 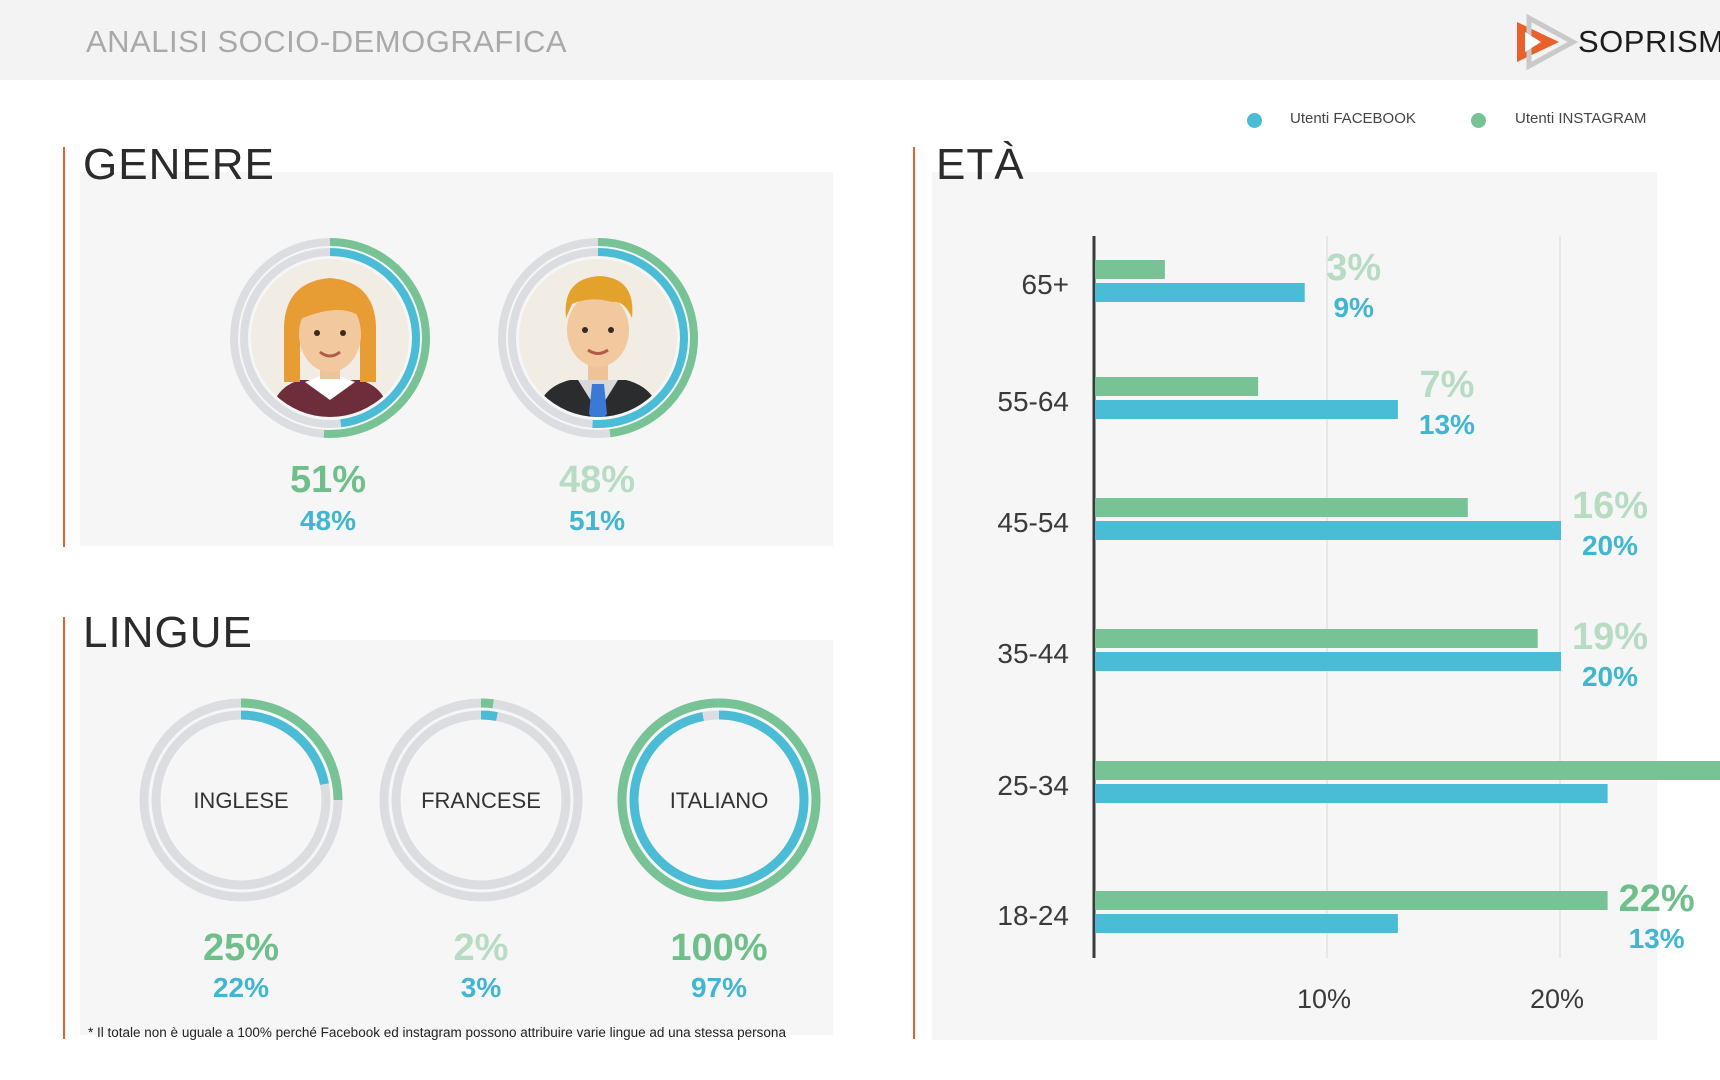 I want to click on age-xtick-label: 10%, so click(x=1324, y=999).